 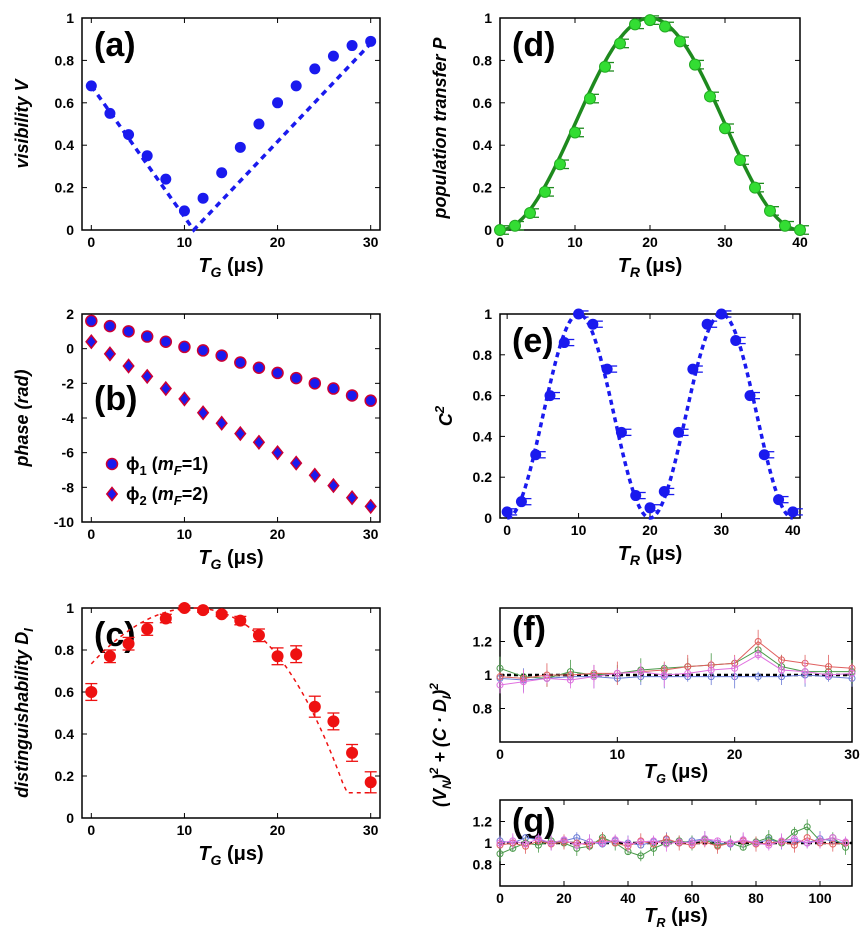 What do you see at coordinates (115, 45) in the screenshot?
I see `panel-label: (a)` at bounding box center [115, 45].